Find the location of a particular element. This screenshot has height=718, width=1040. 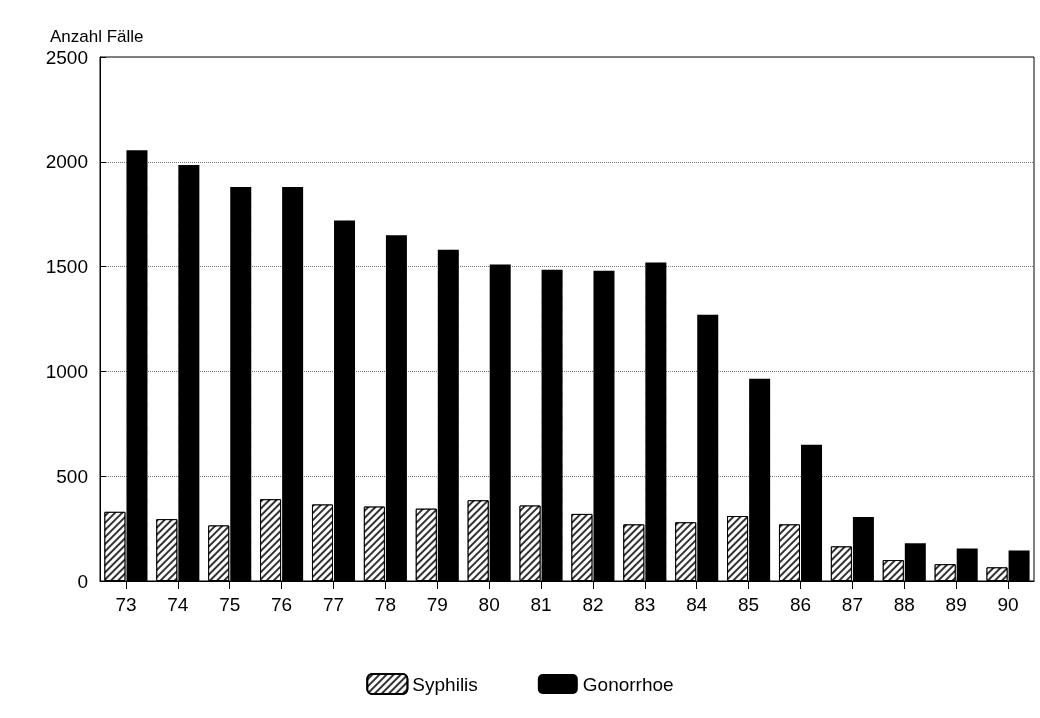

y-tick-label: 1500 is located at coordinates (66, 267).